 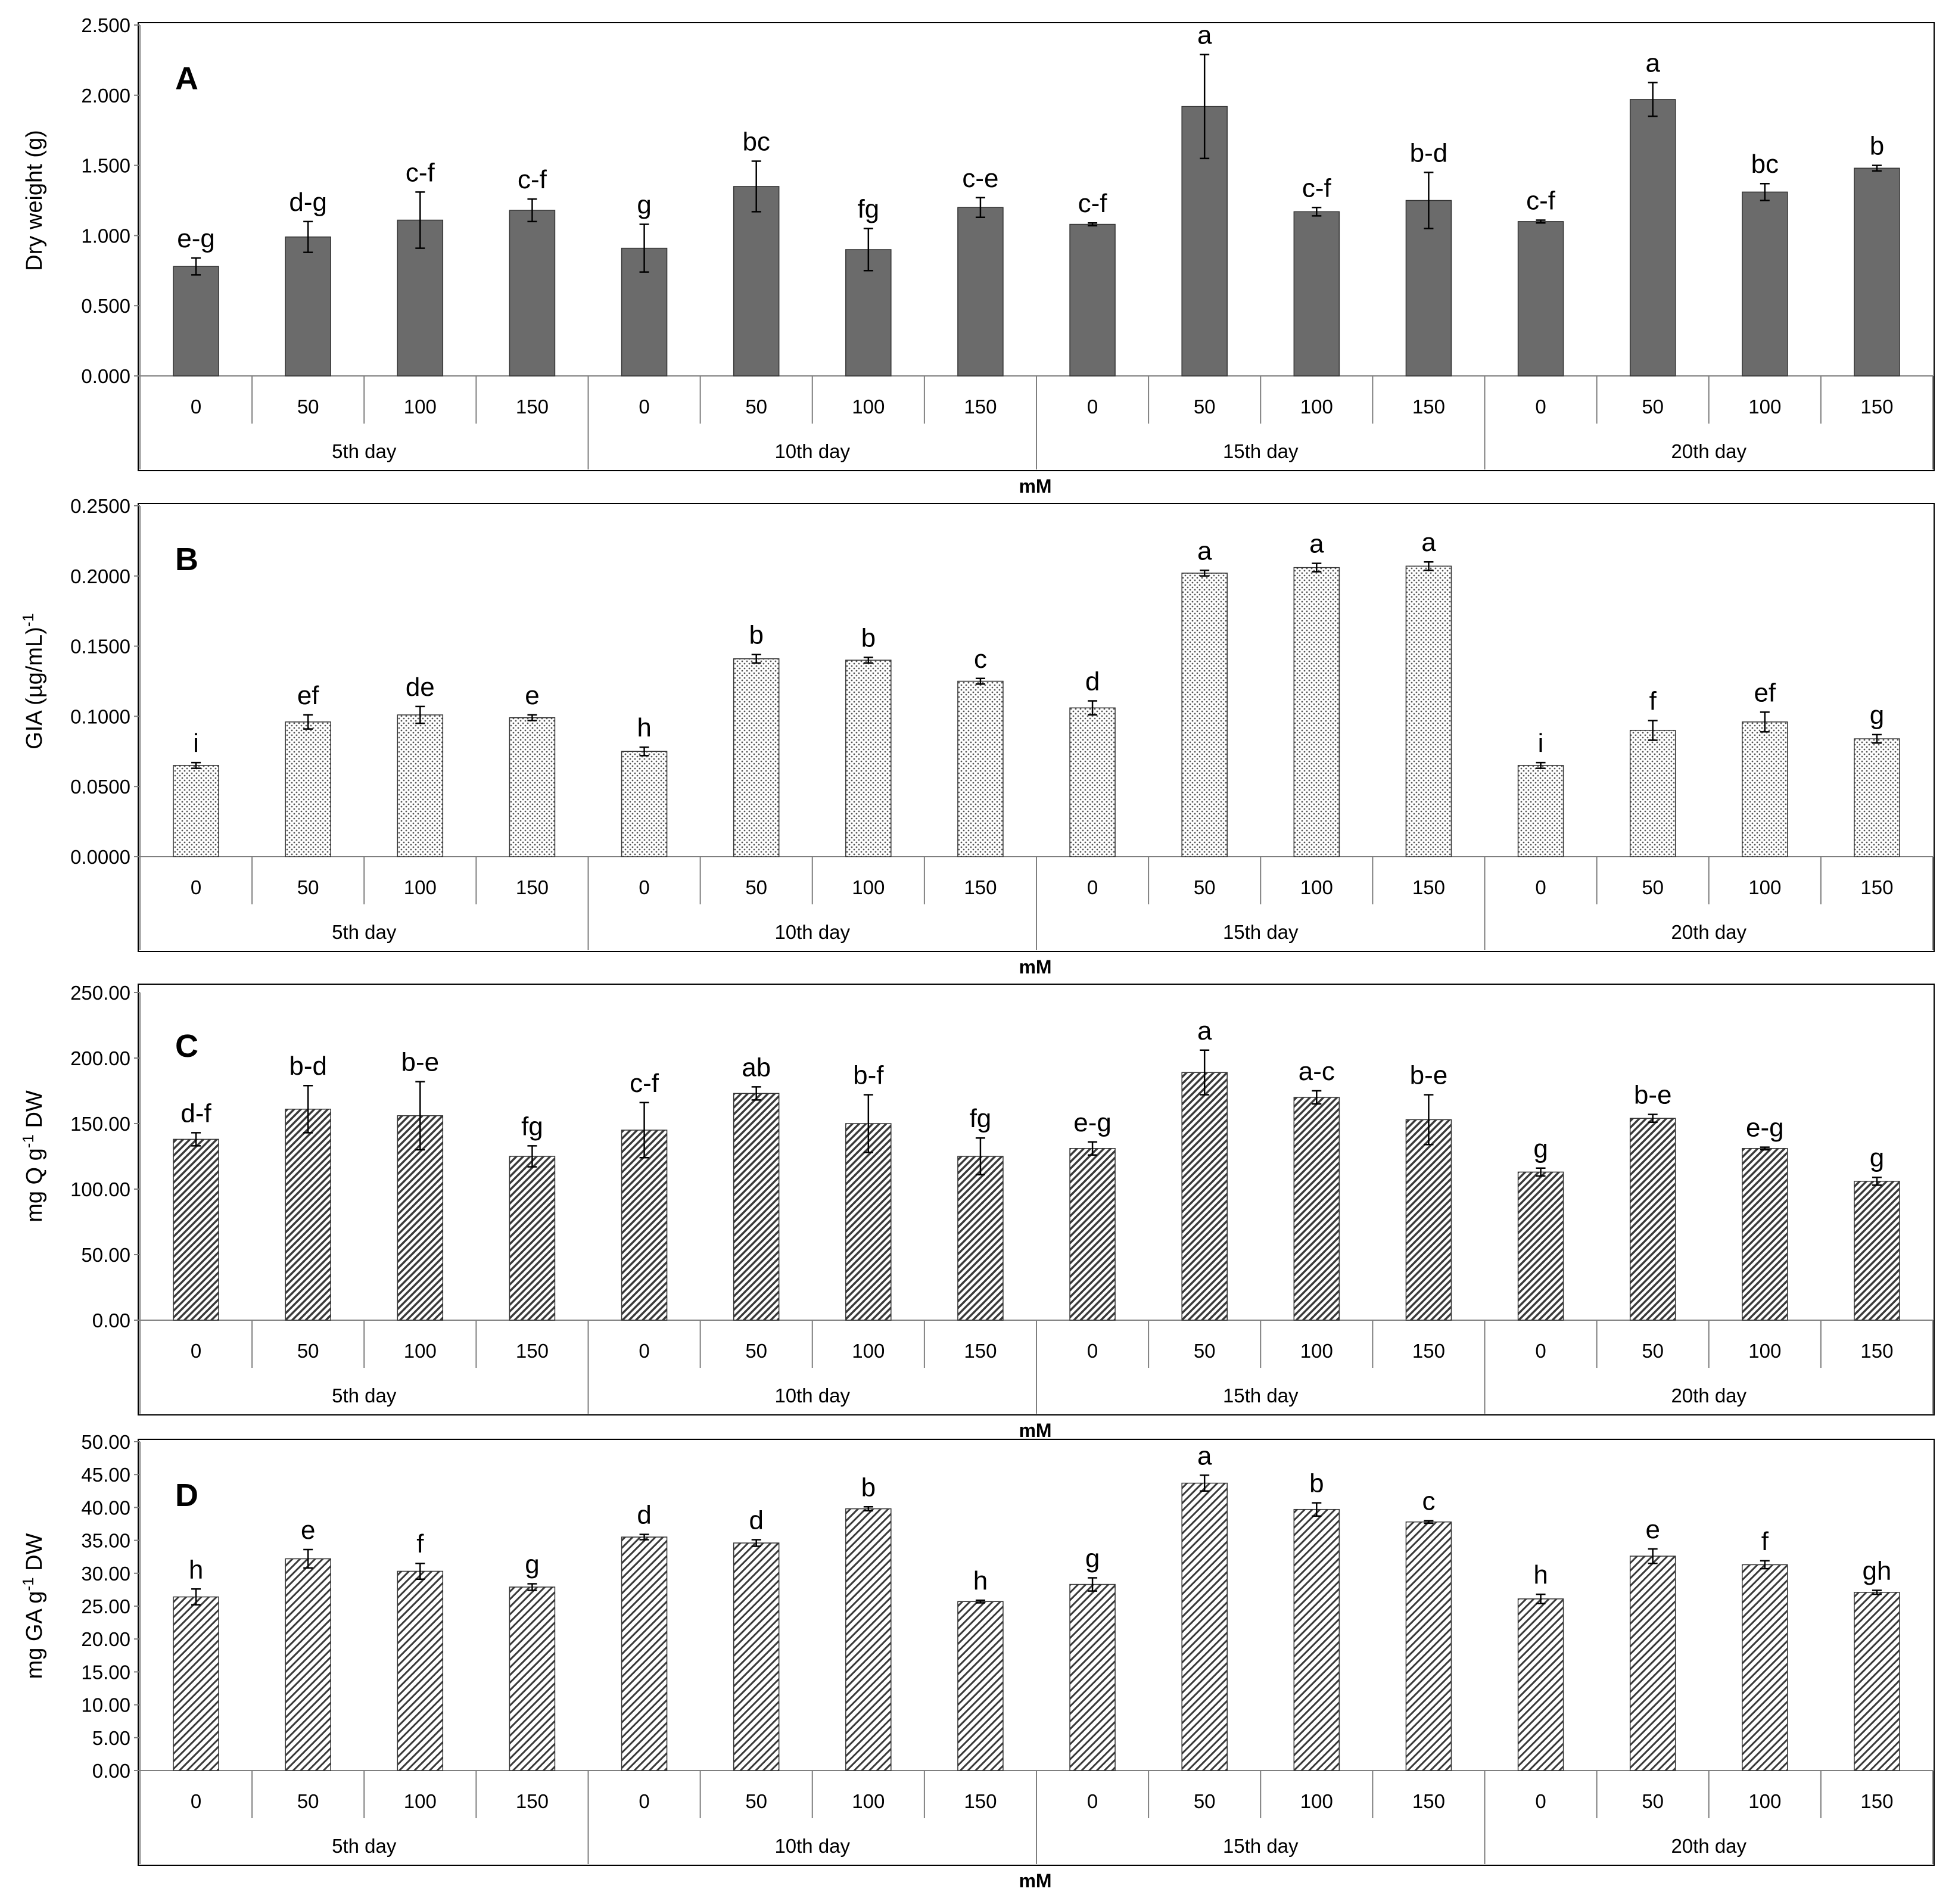 What do you see at coordinates (868, 1075) in the screenshot?
I see `significance-letter: b-f` at bounding box center [868, 1075].